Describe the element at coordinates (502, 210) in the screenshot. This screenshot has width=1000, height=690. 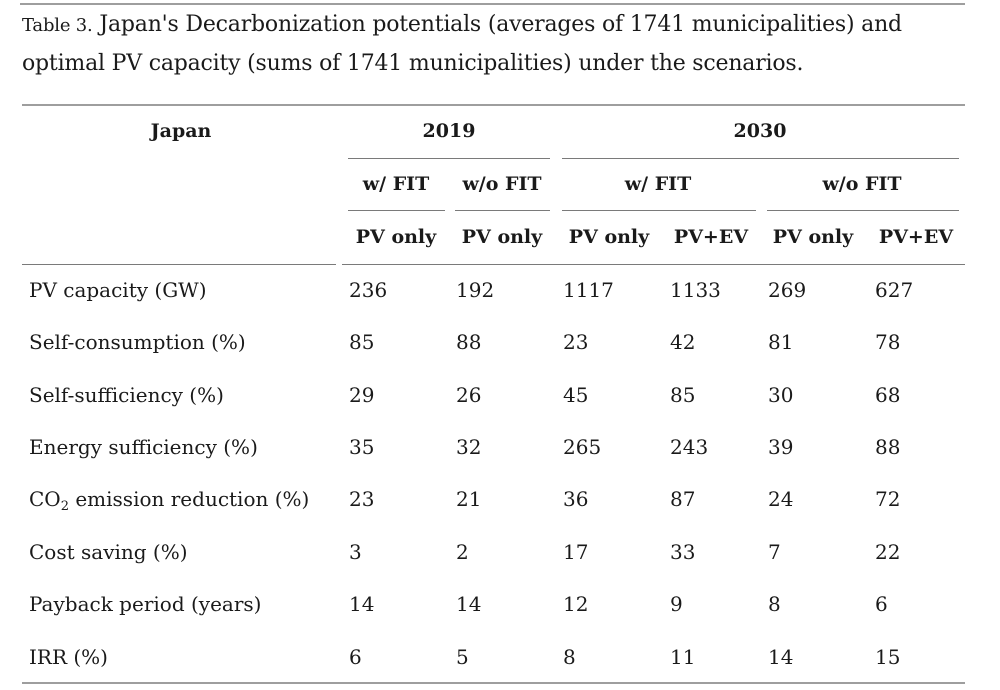
I see `rule-2019-wofit` at that location.